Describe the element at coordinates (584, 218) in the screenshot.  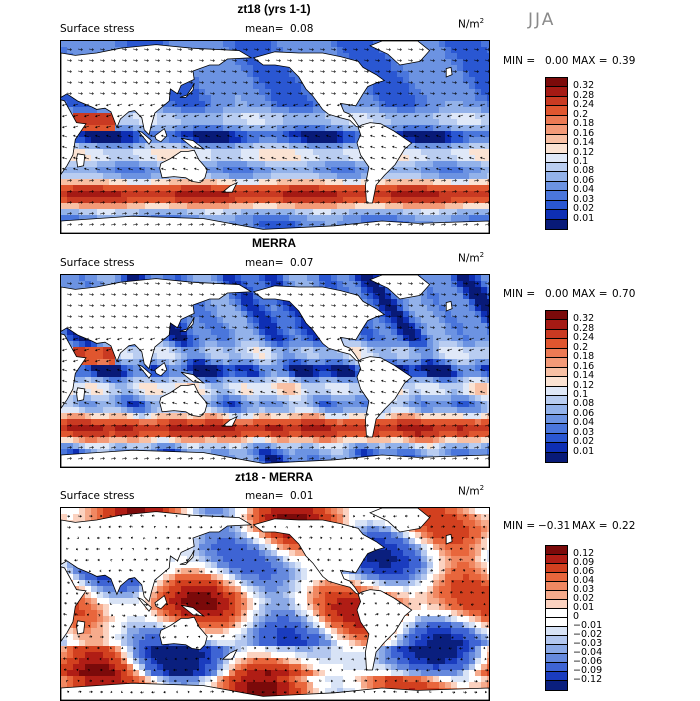
I see `panel-1-colorbar-label: 0.01` at that location.